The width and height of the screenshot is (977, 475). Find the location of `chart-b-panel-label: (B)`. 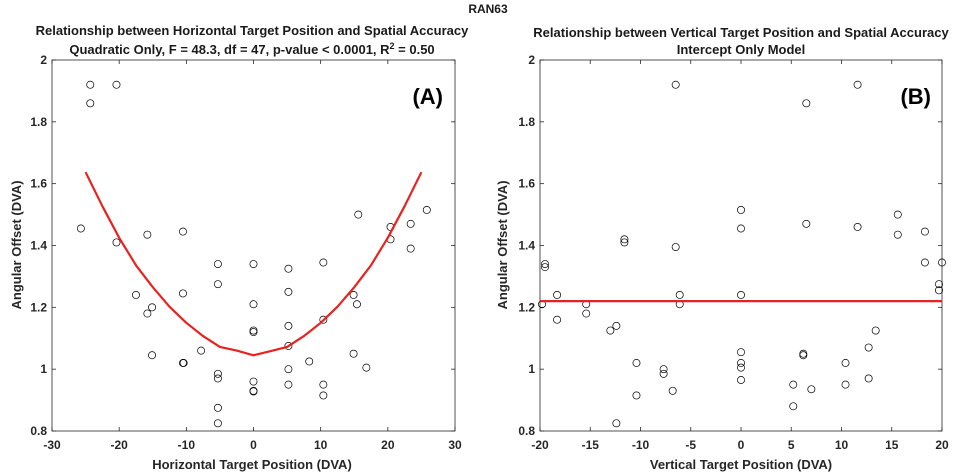

chart-b-panel-label: (B) is located at coordinates (915, 96).